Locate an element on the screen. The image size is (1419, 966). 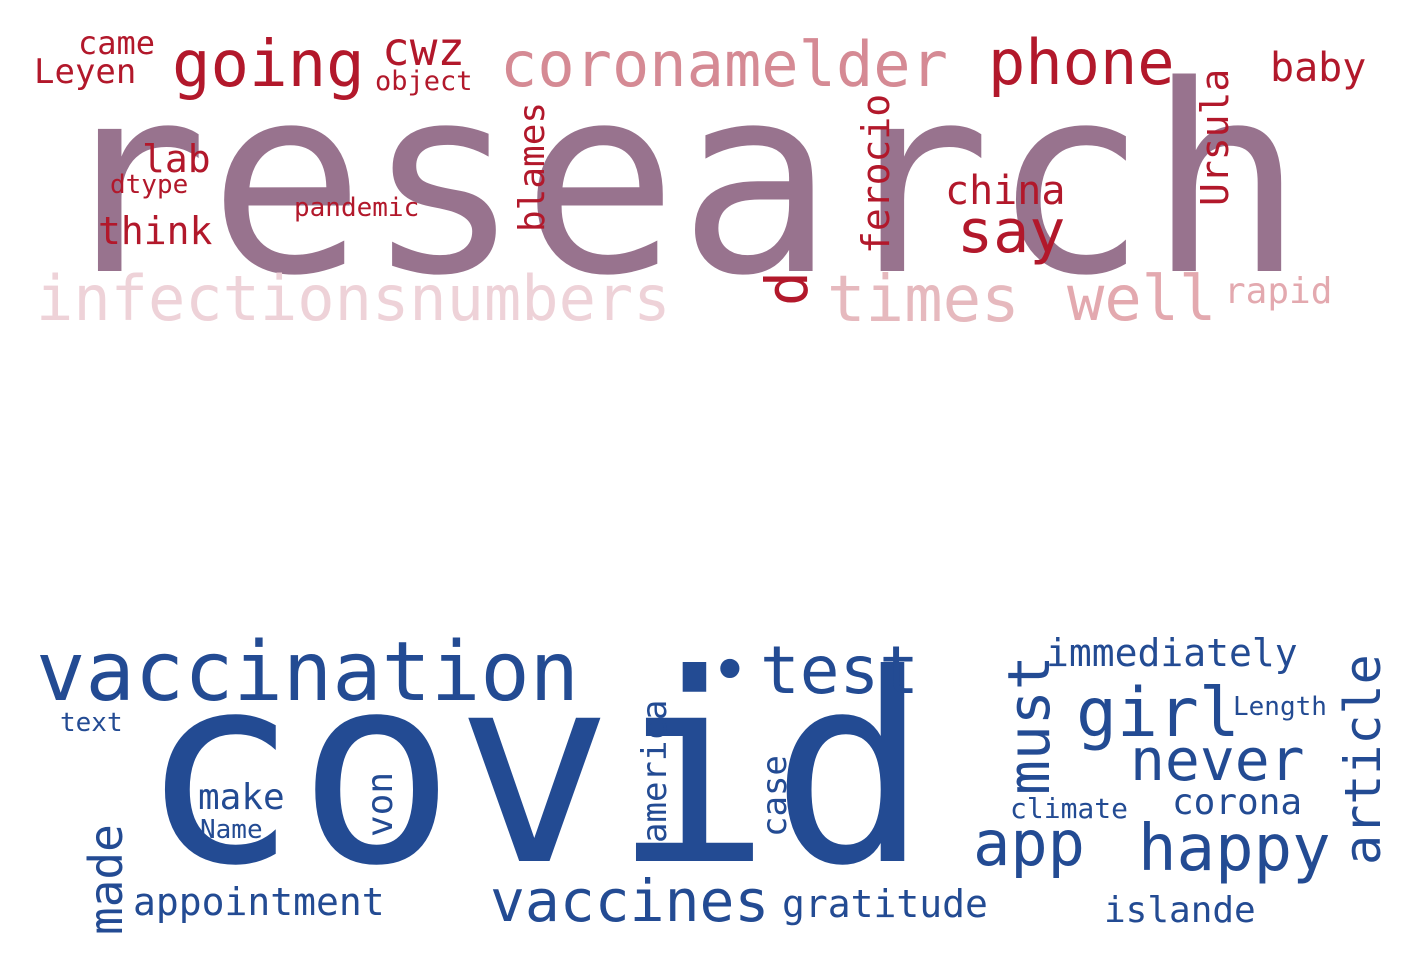
word-leyen: Leyen is located at coordinates (85, 72).